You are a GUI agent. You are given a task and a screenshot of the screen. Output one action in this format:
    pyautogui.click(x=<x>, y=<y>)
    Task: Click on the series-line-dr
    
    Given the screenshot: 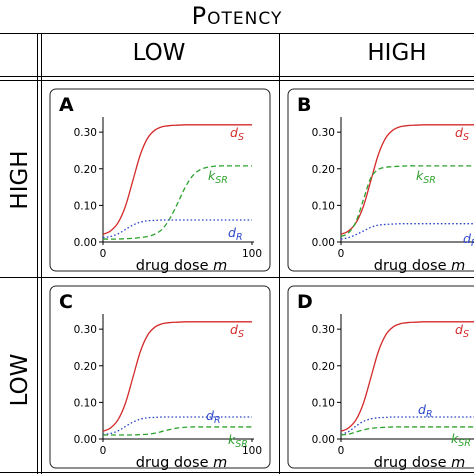 What is the action you would take?
    pyautogui.click(x=407, y=231)
    